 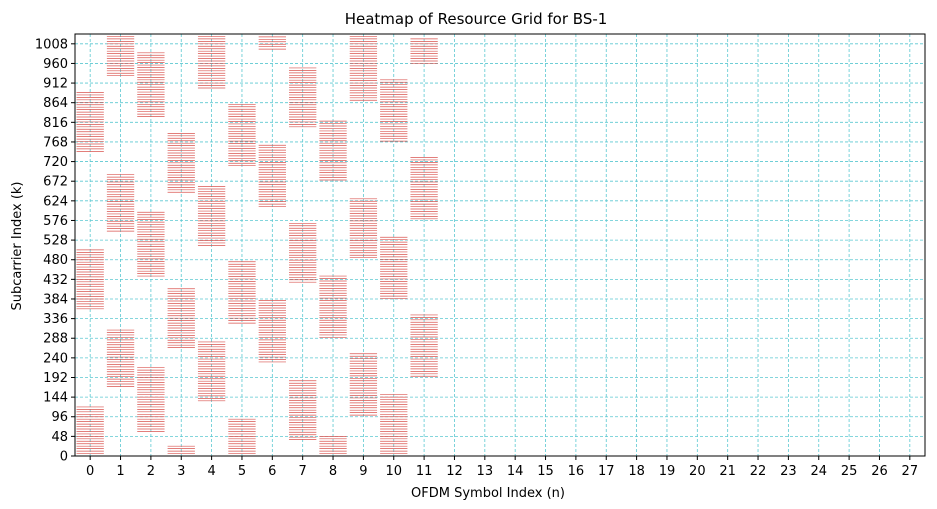 I want to click on y-tick-label: 192, so click(x=55, y=378).